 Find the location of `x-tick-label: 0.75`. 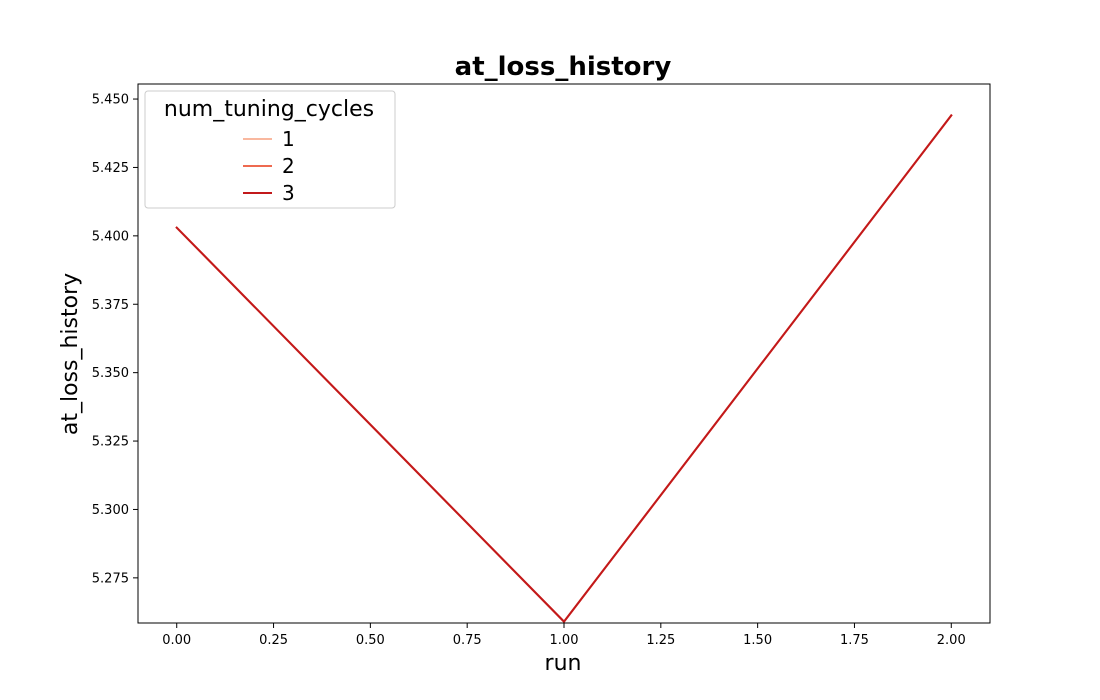

x-tick-label: 0.75 is located at coordinates (467, 640).